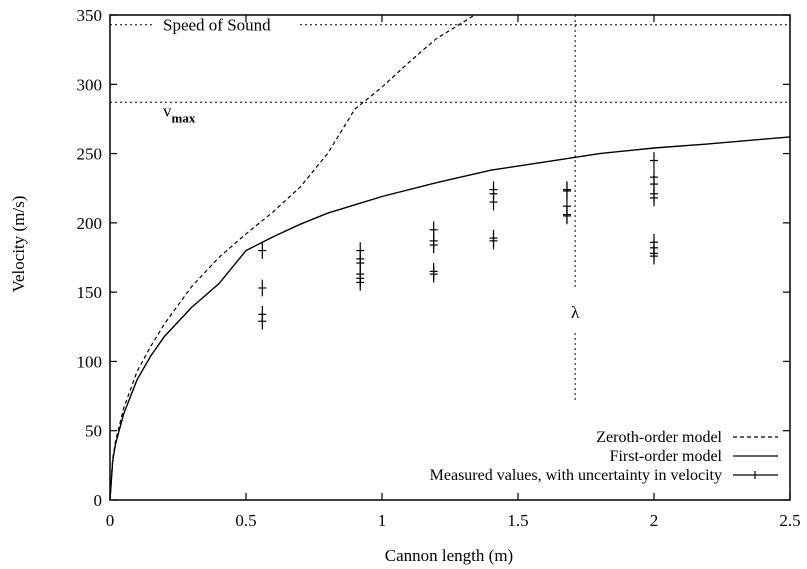 This screenshot has width=807, height=569. What do you see at coordinates (245, 520) in the screenshot?
I see `x-tick-label: 0.5` at bounding box center [245, 520].